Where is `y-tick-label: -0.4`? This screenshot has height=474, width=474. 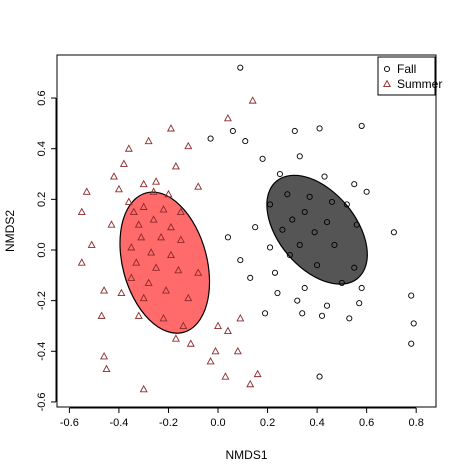 y-tick-label: -0.4 is located at coordinates (42, 351).